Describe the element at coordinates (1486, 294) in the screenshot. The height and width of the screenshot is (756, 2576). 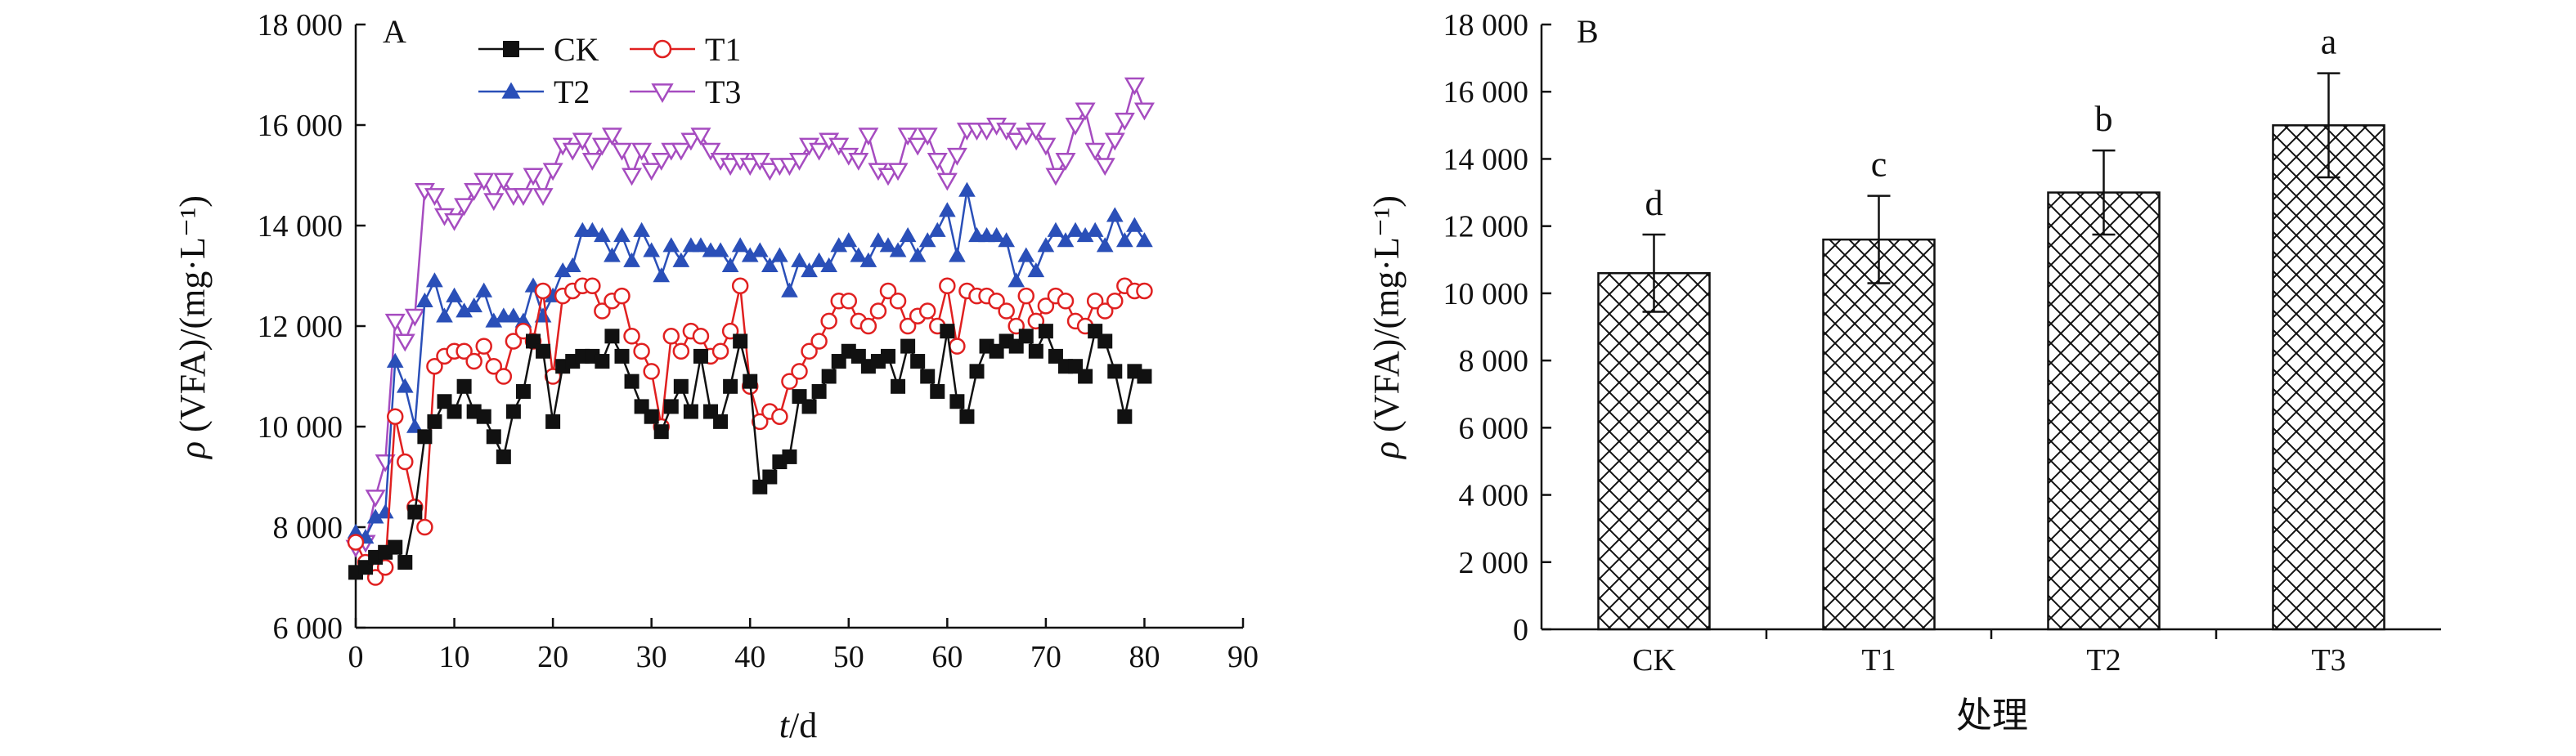
I see `panel-b-y-tick-label: 10 000` at that location.